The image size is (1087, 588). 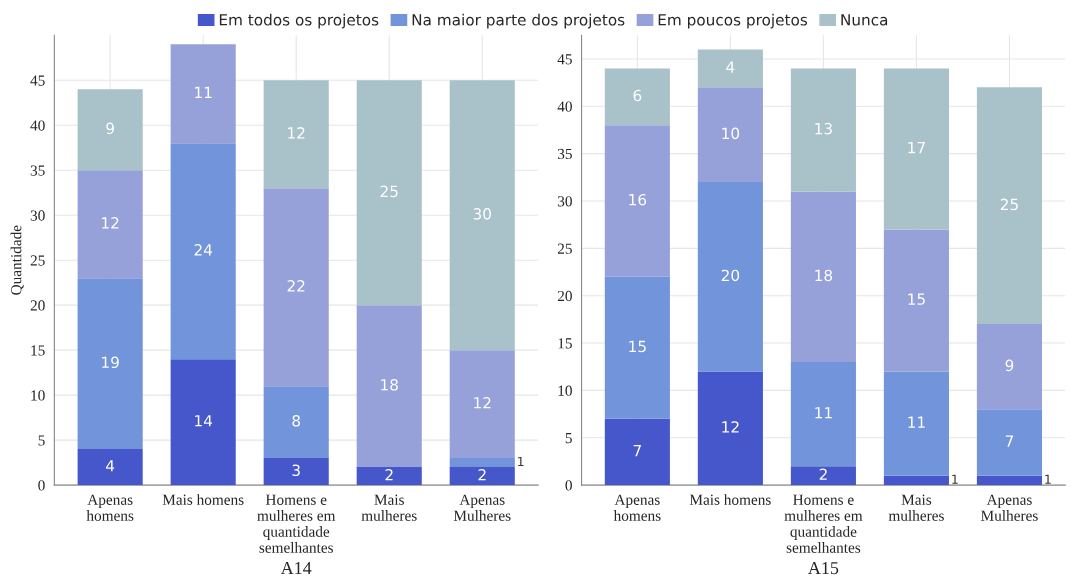 I want to click on data-label: 3, so click(x=296, y=470).